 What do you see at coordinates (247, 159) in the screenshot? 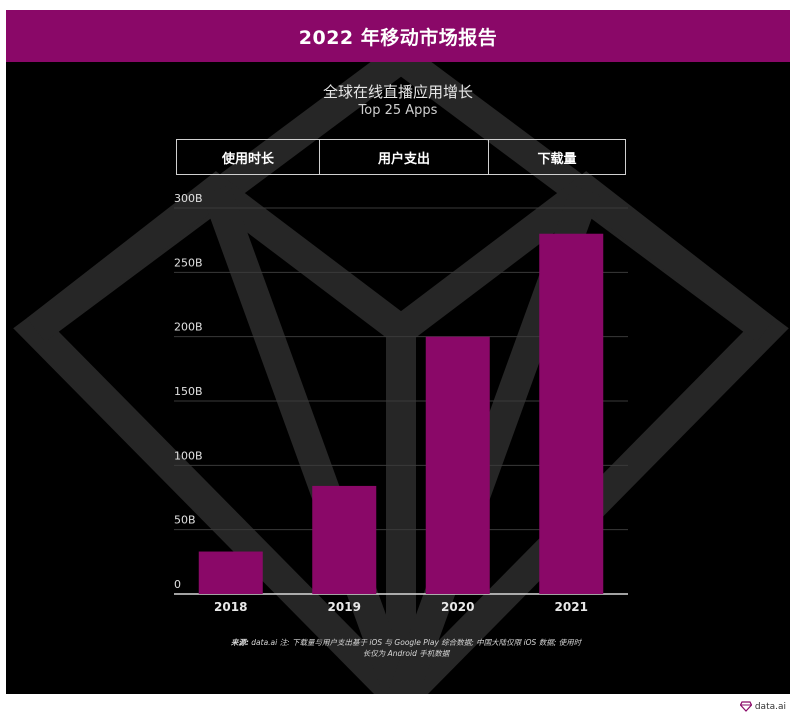
I see `tab-usage-time: 使用时长` at bounding box center [247, 159].